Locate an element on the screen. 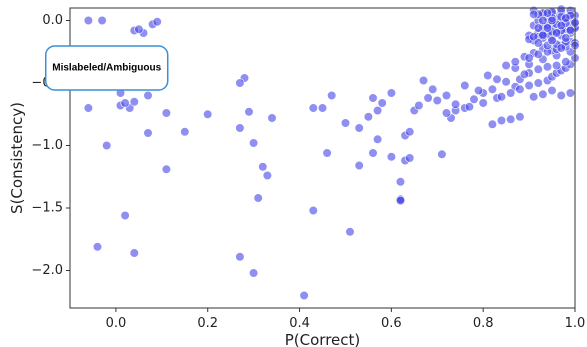 The height and width of the screenshot is (347, 587). annotation-box is located at coordinates (106, 68).